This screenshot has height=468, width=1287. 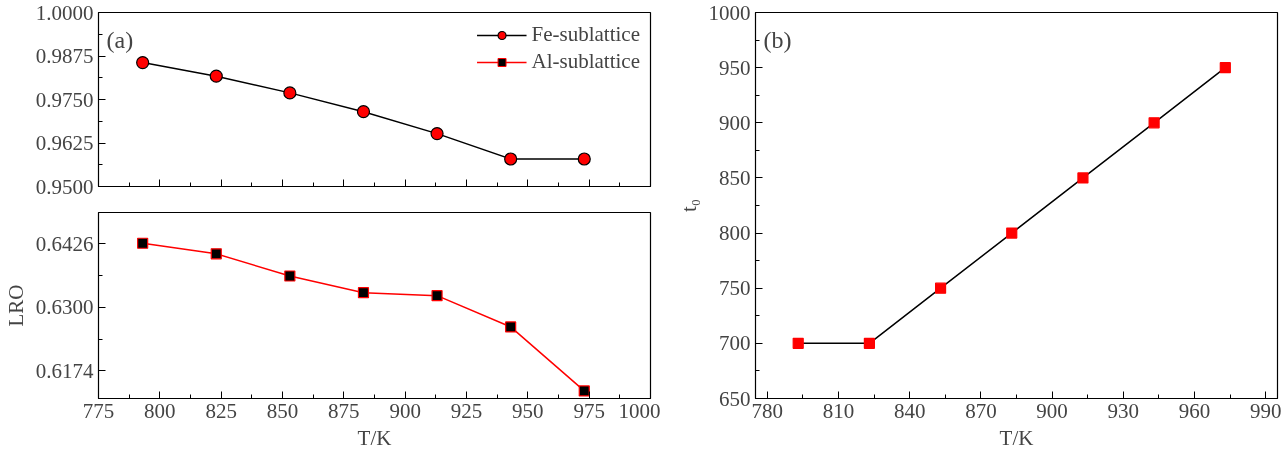 What do you see at coordinates (15, 305) in the screenshot?
I see `y-axis-title: LRO` at bounding box center [15, 305].